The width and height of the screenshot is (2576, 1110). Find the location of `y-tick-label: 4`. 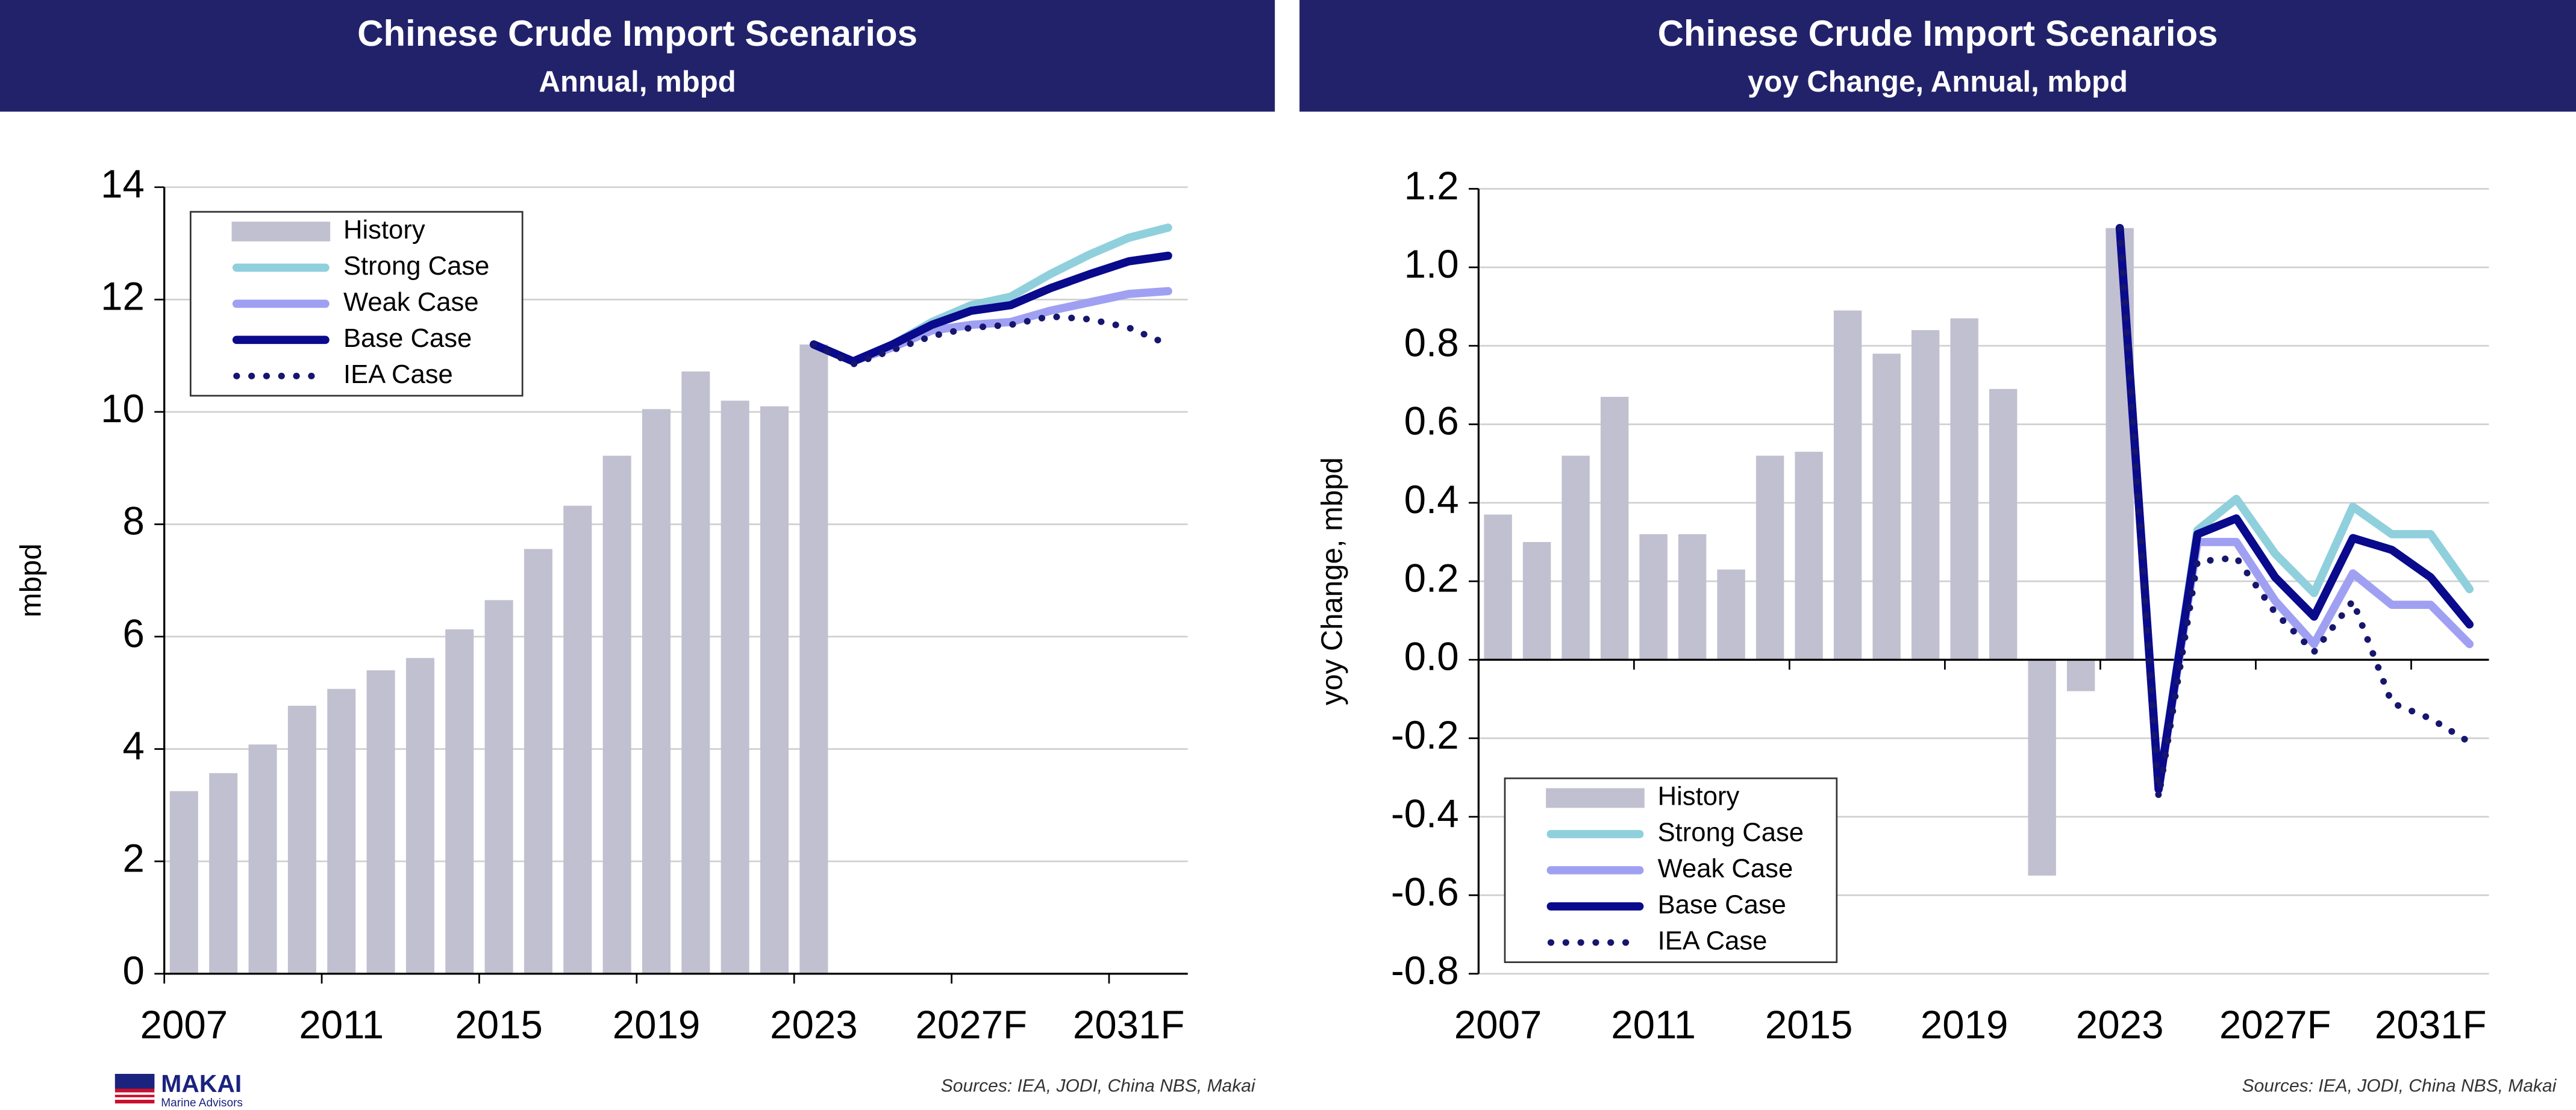

y-tick-label: 4 is located at coordinates (134, 746).